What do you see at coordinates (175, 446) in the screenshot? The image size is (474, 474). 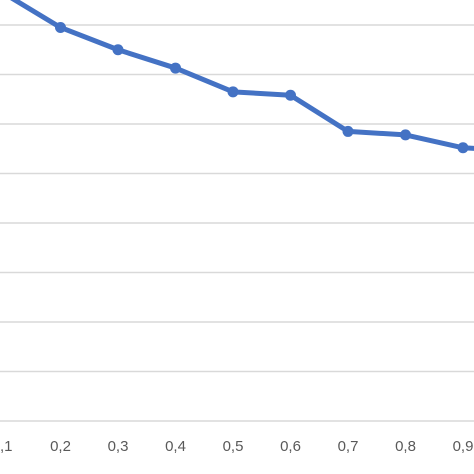 I see `x-tick-label-4: 0,4` at bounding box center [175, 446].